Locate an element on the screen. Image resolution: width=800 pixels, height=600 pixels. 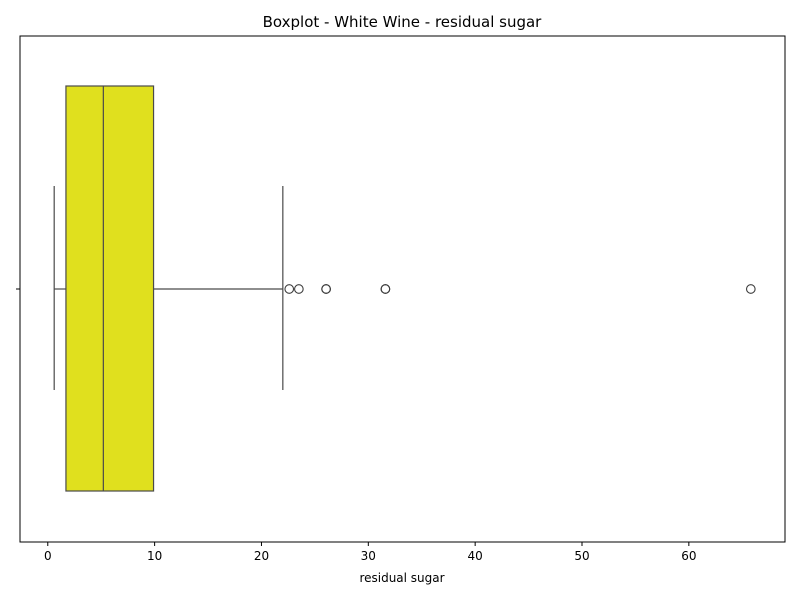
chart-title: Boxplot - White Wine - residual sugar is located at coordinates (403, 22).